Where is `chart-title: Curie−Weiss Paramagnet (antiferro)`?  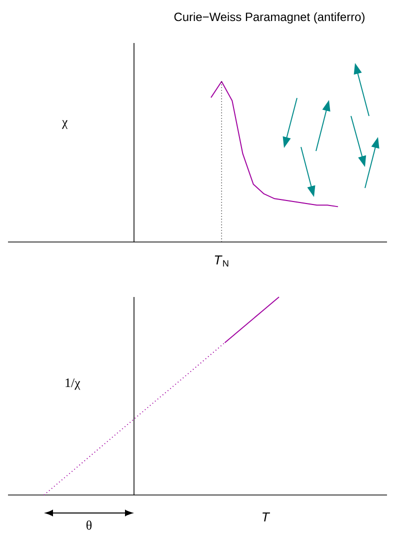
chart-title: Curie−Weiss Paramagnet (antiferro) is located at coordinates (269, 18).